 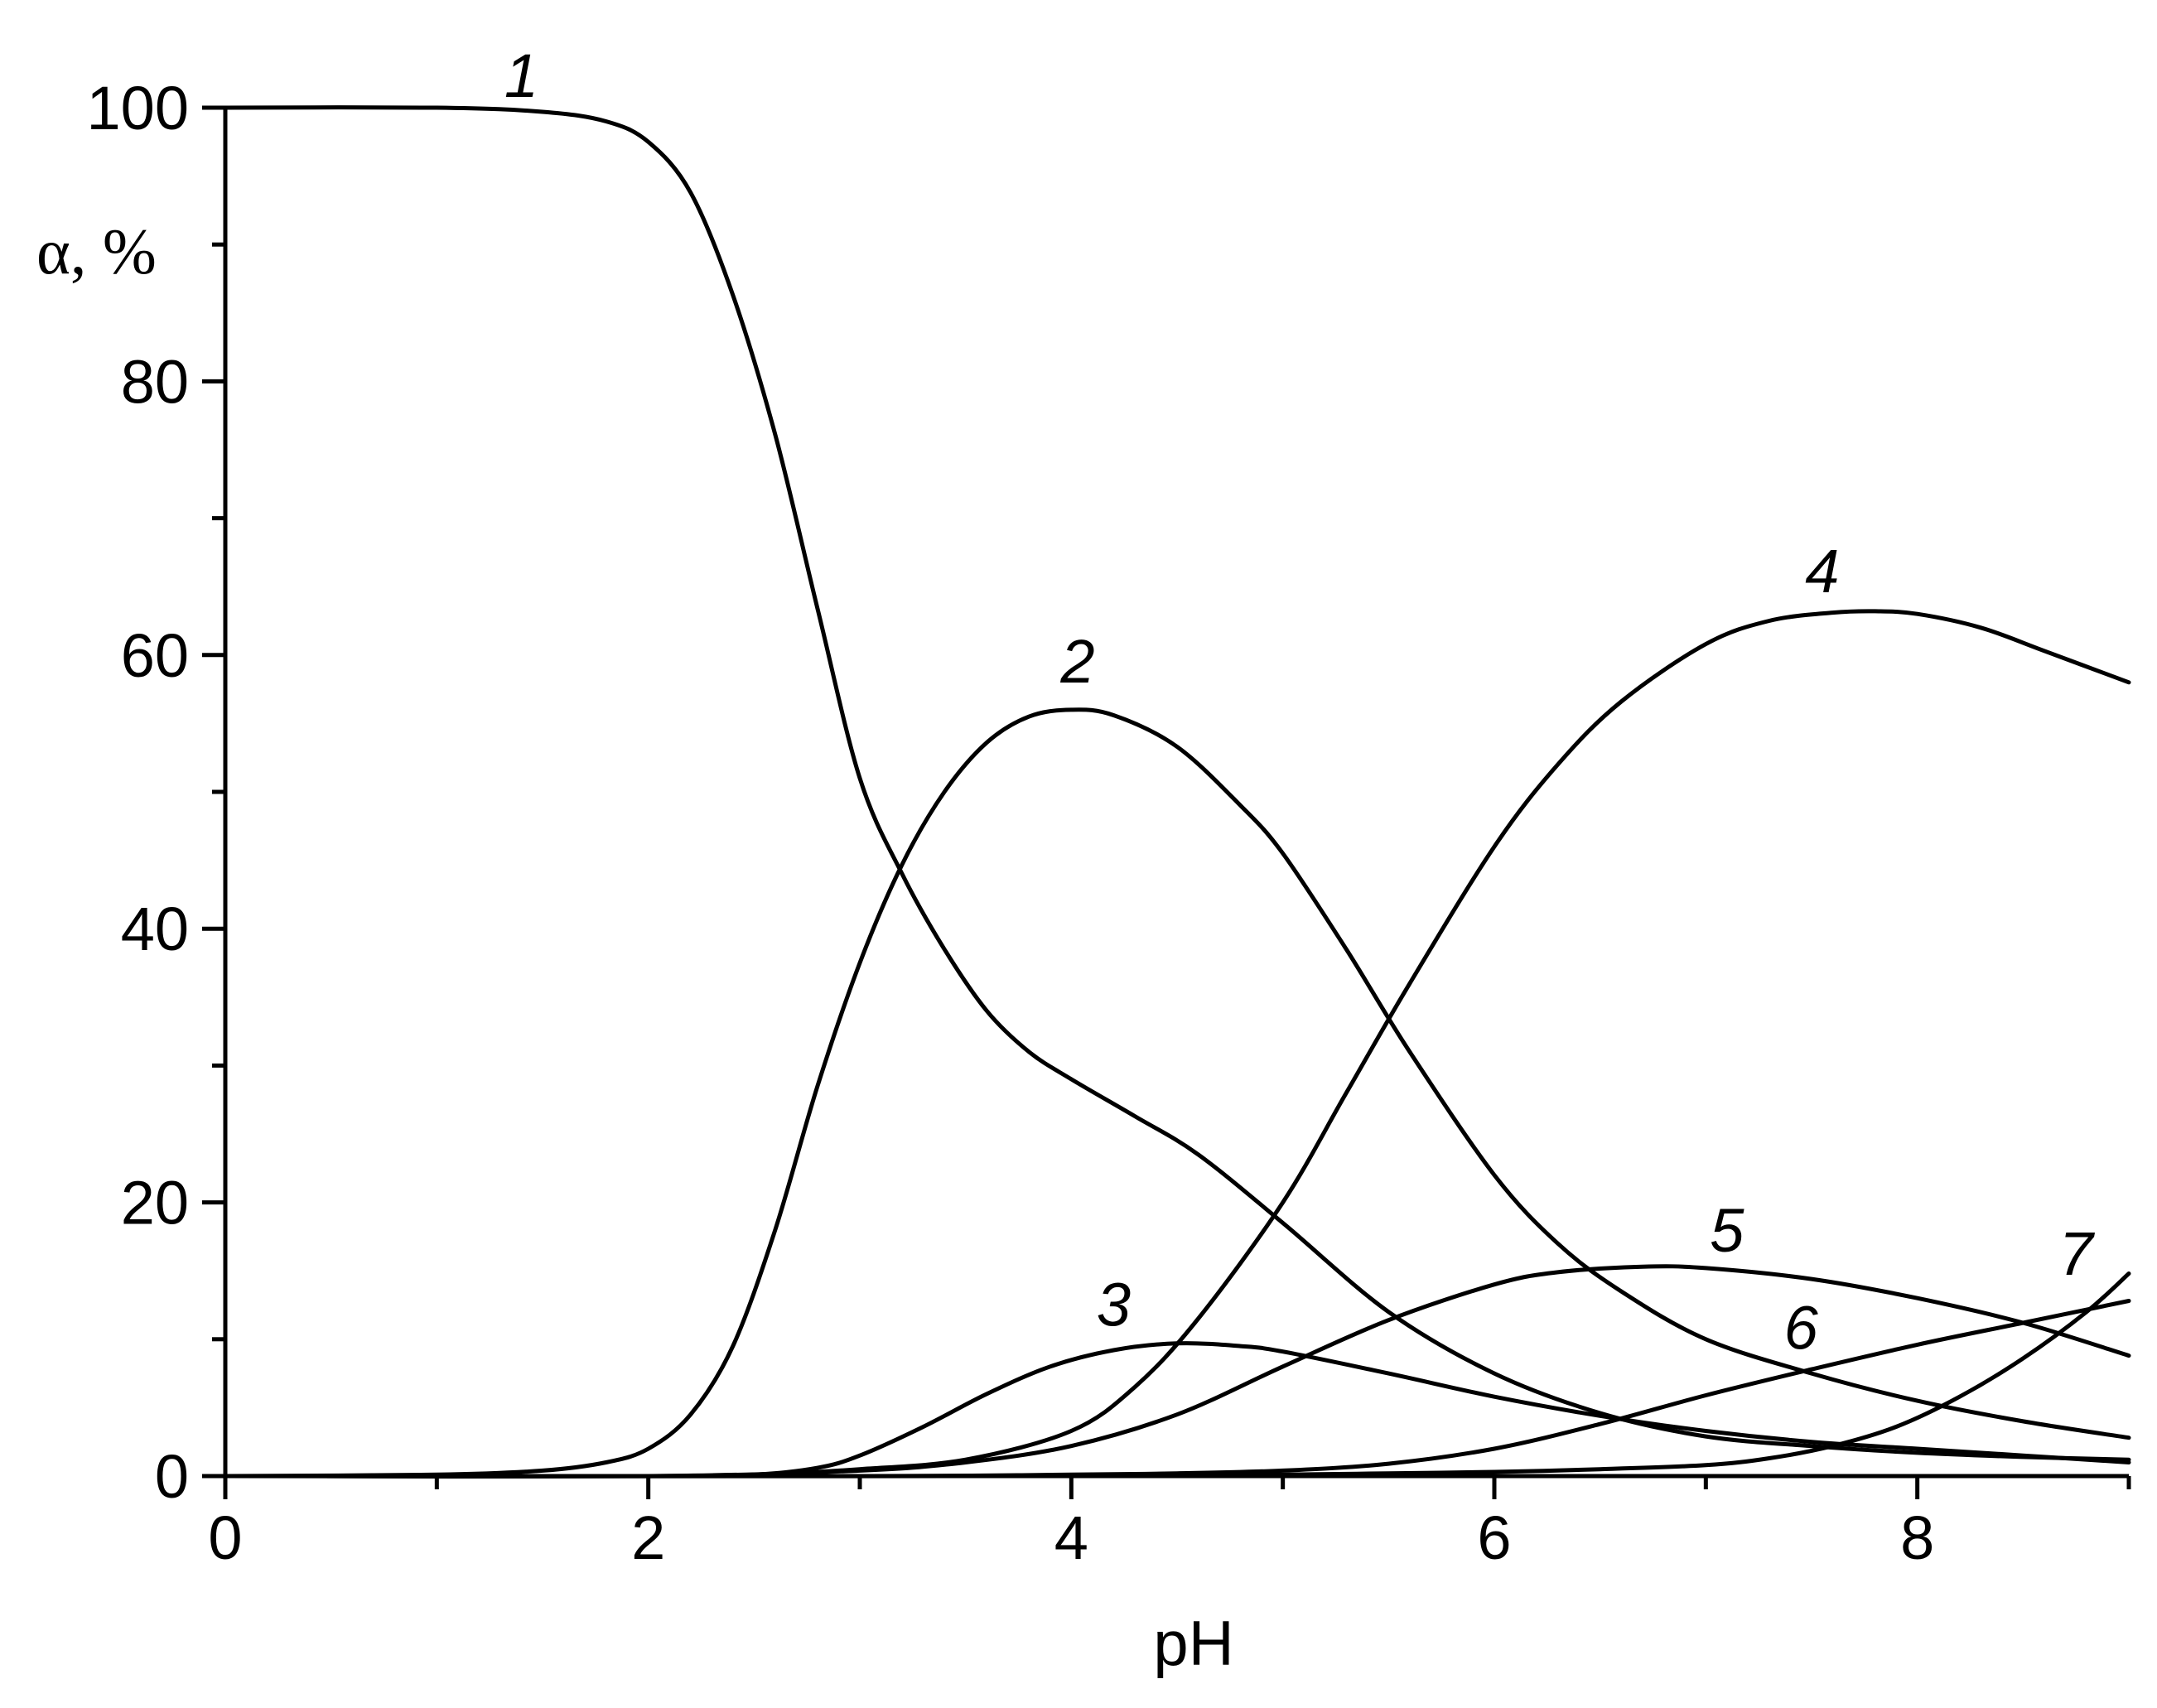 What do you see at coordinates (1727, 1230) in the screenshot?
I see `series-5-label: 5` at bounding box center [1727, 1230].